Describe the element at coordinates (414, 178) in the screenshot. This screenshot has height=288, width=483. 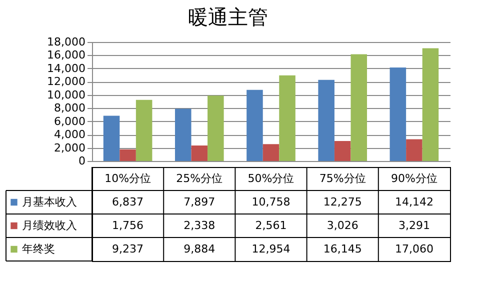
I see `x-tick-label: 90%分位` at that location.